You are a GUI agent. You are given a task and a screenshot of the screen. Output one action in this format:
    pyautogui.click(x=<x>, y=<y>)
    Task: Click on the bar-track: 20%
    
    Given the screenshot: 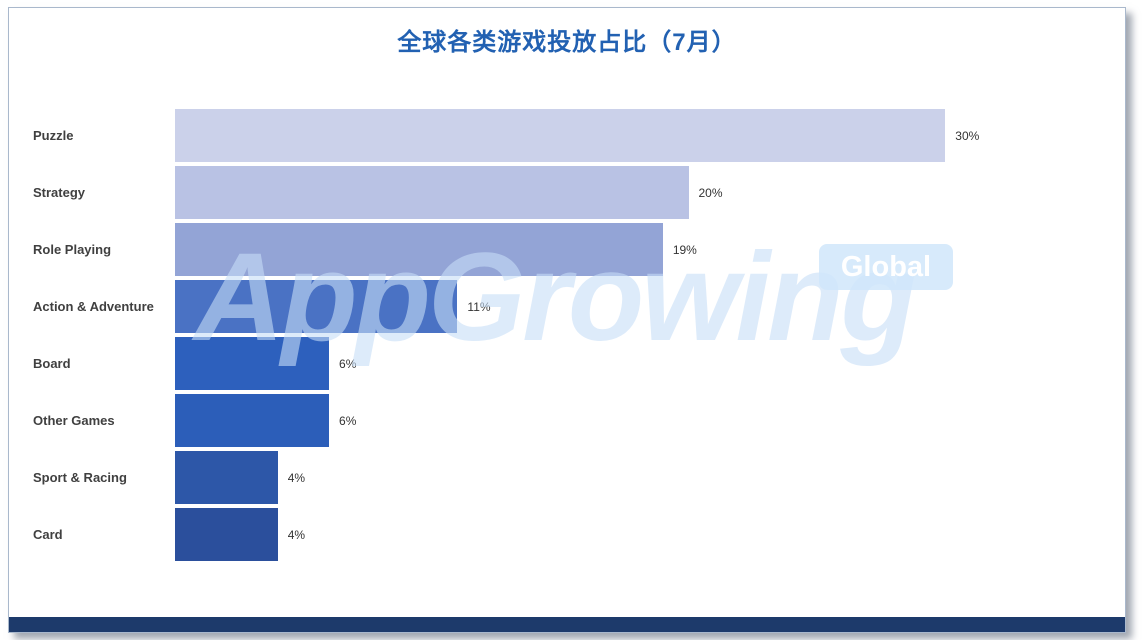 What is the action you would take?
    pyautogui.click(x=650, y=192)
    